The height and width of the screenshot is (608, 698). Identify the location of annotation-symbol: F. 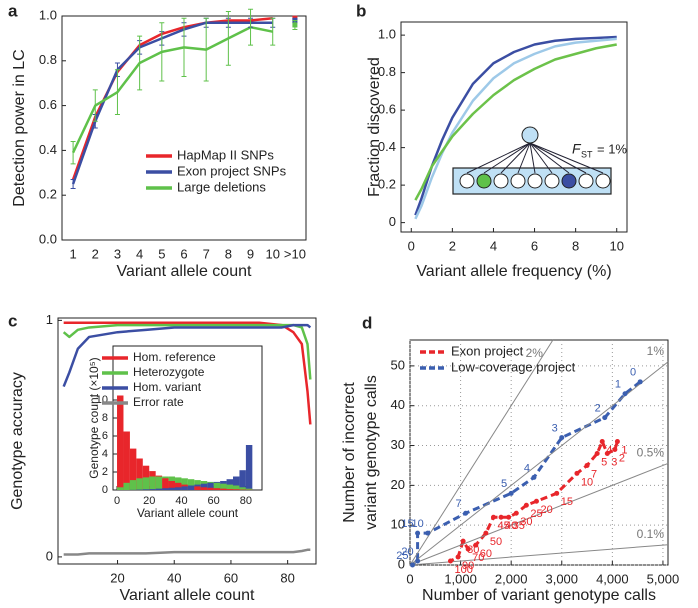
(577, 149).